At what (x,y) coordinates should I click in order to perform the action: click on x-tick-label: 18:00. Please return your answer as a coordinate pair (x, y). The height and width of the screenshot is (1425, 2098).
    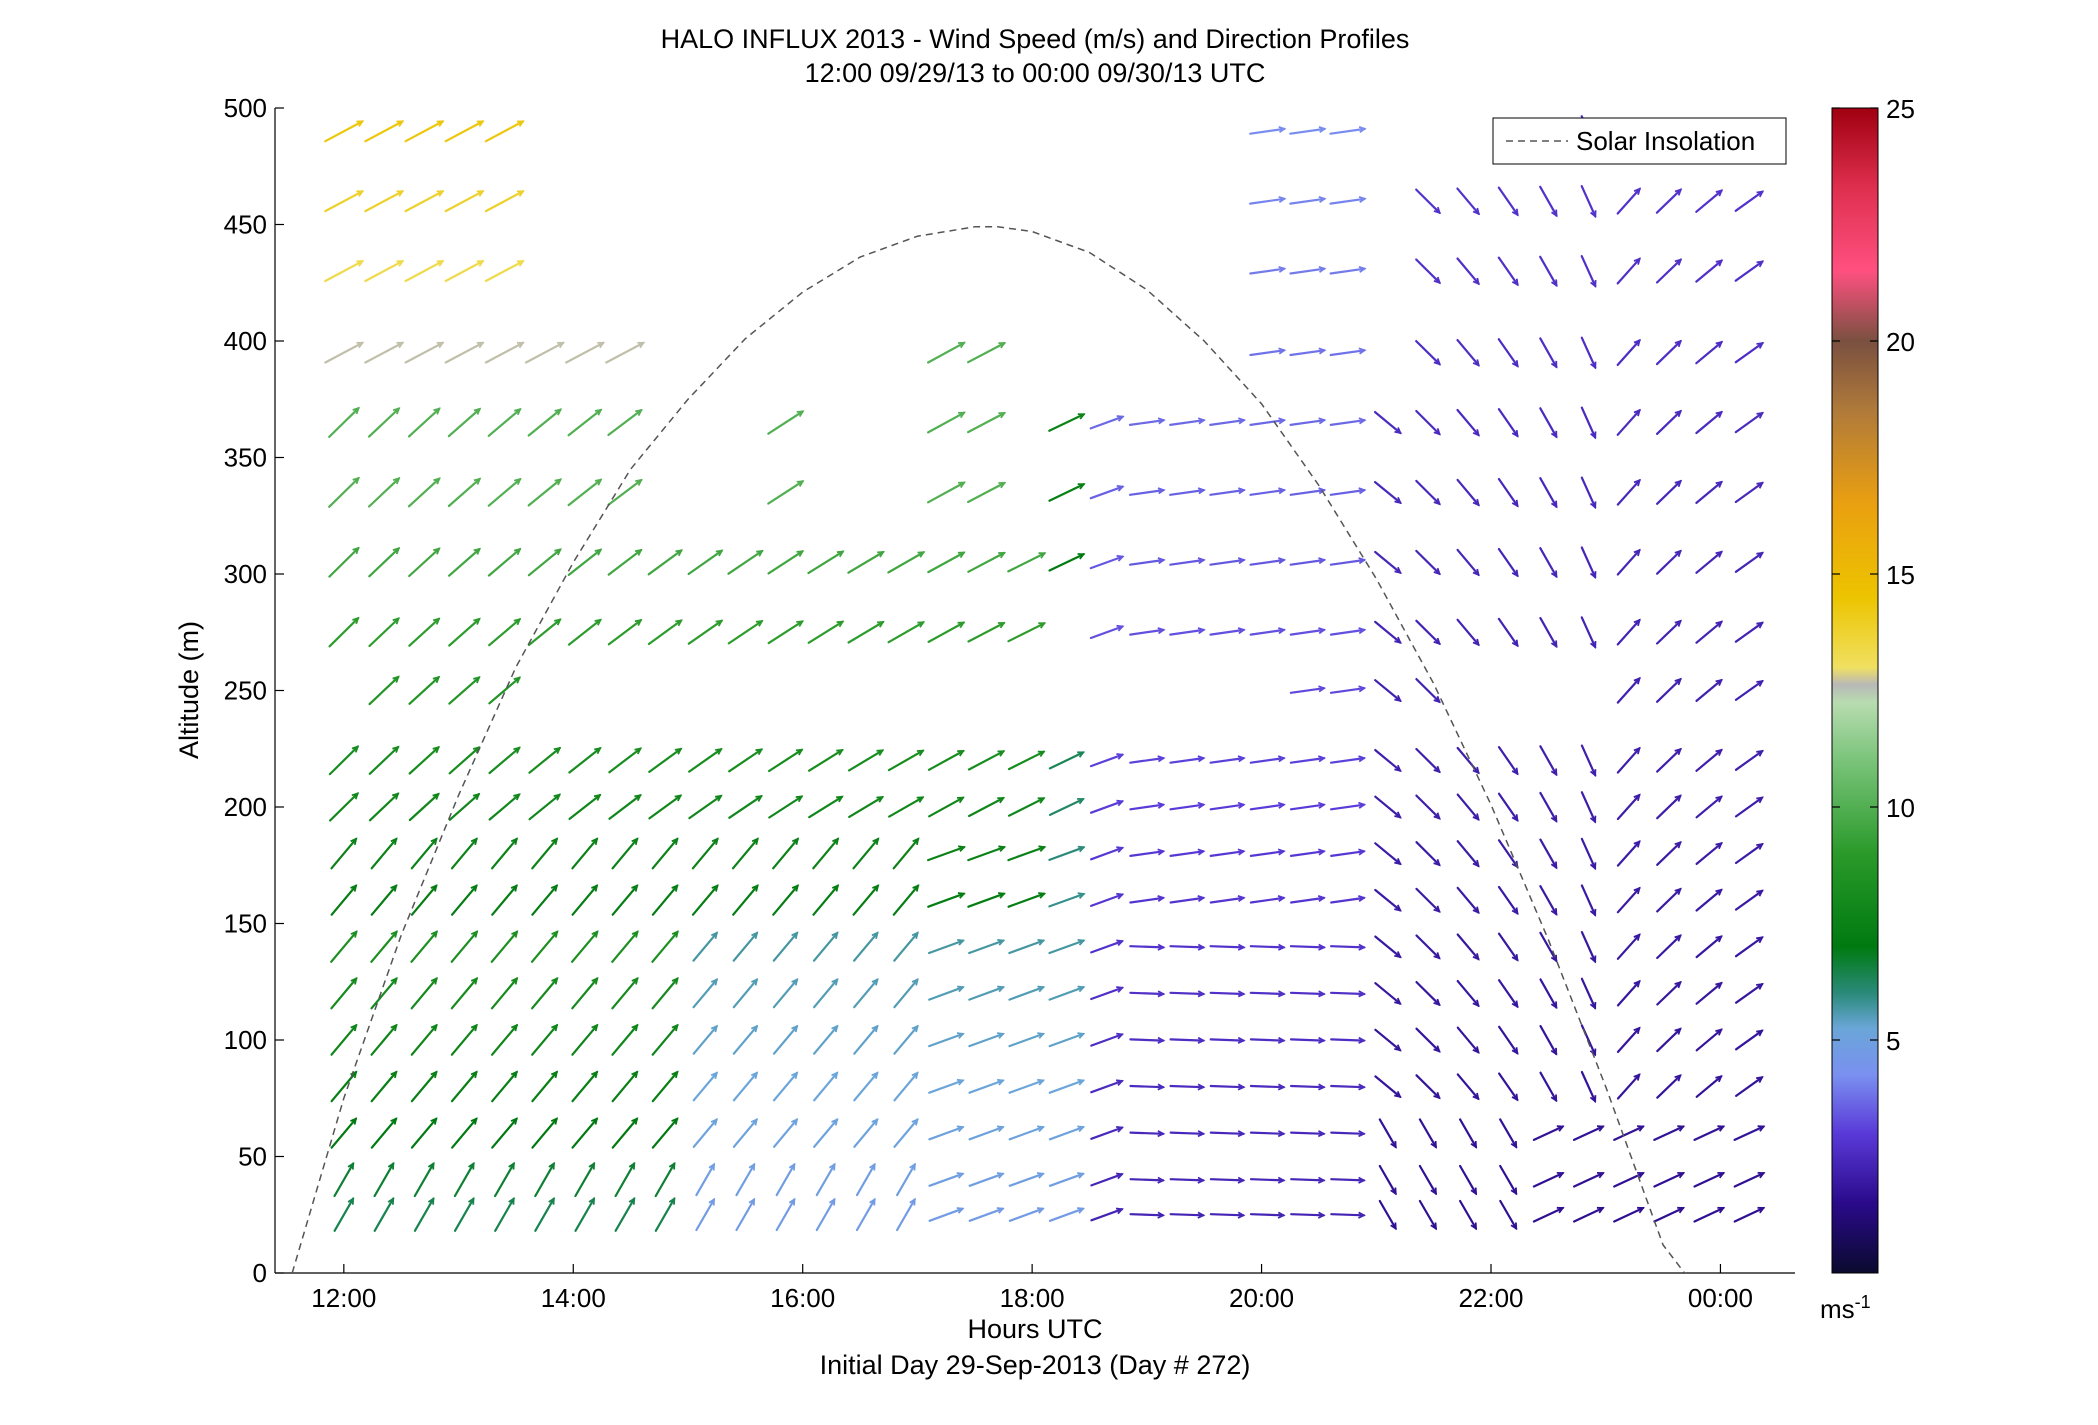
    Looking at the image, I should click on (1032, 1298).